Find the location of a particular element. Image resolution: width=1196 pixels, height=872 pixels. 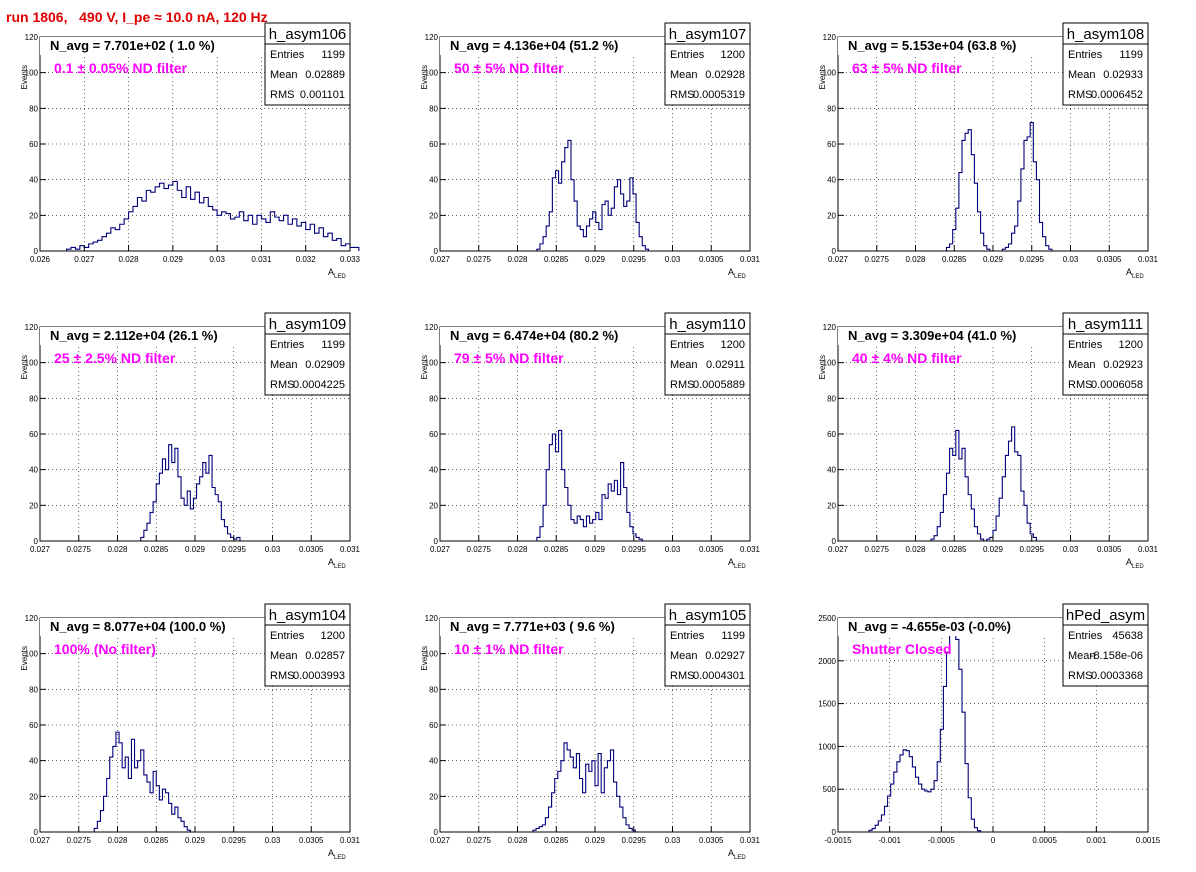

navg-label: N_avg = 4.136e+04 (51.2 %) is located at coordinates (534, 45).